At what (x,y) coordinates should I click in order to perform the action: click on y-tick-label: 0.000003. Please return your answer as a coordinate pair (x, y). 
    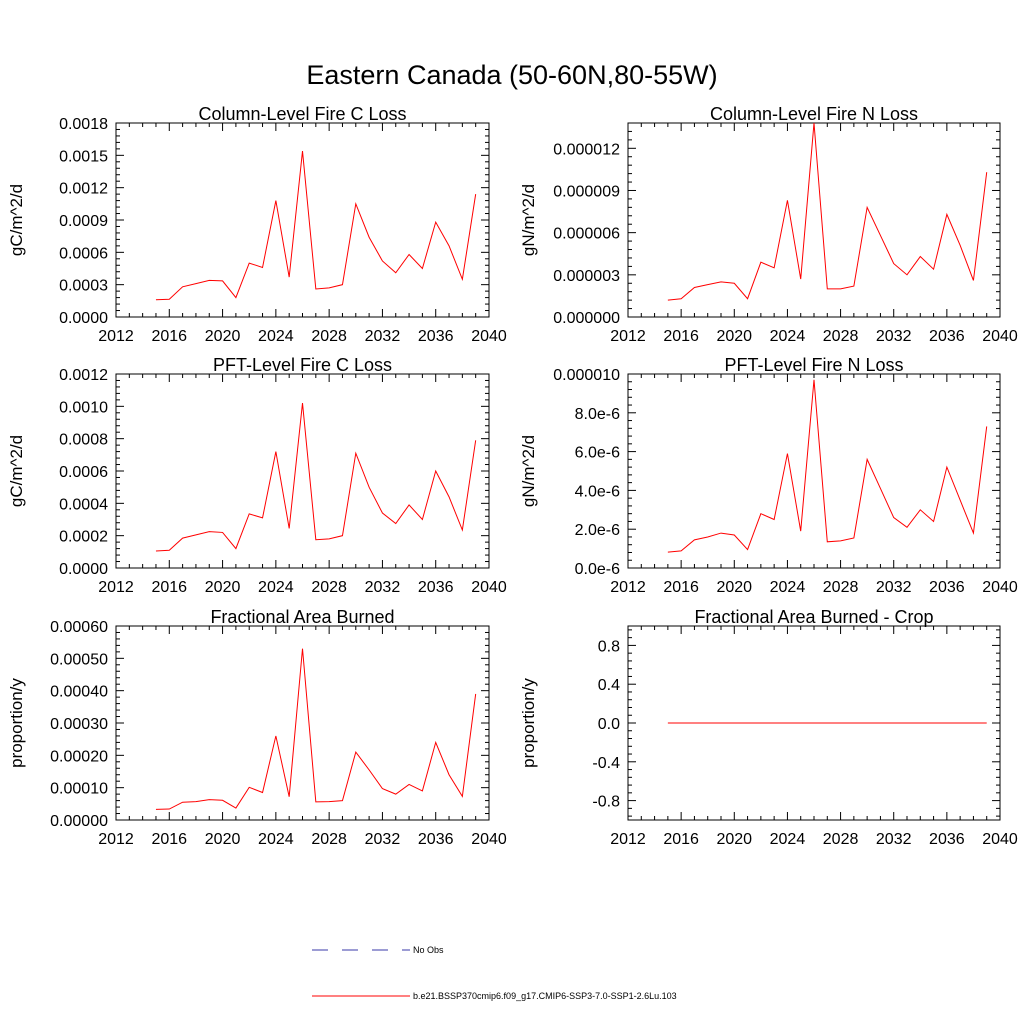
    Looking at the image, I should click on (586, 276).